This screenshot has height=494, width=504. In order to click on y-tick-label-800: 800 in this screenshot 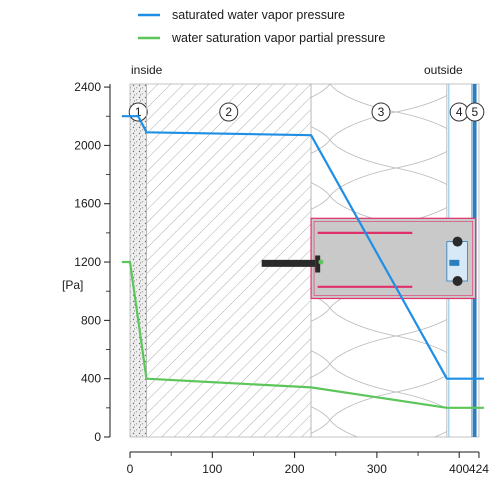, I will do `click(91, 320)`.